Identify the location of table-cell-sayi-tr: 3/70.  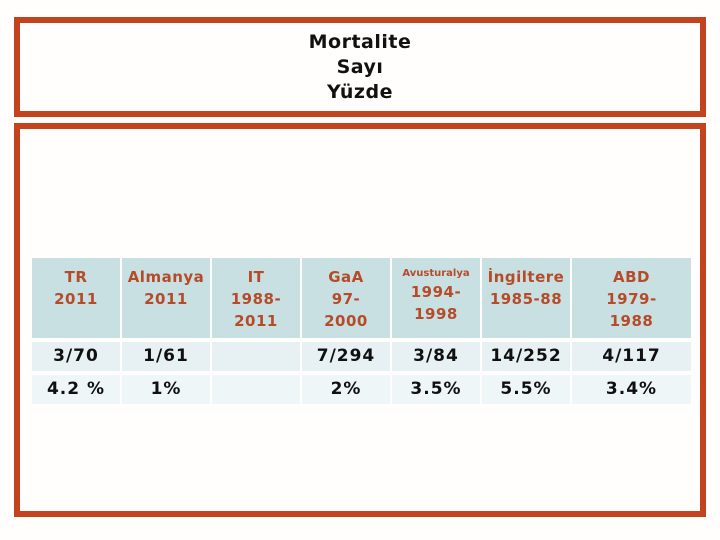
(76, 356).